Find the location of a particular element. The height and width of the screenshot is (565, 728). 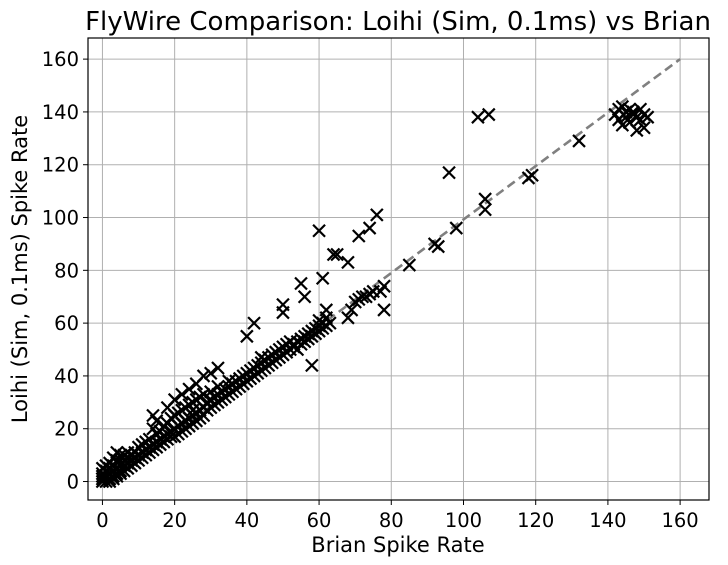

x-tick-label: 40 is located at coordinates (246, 520).